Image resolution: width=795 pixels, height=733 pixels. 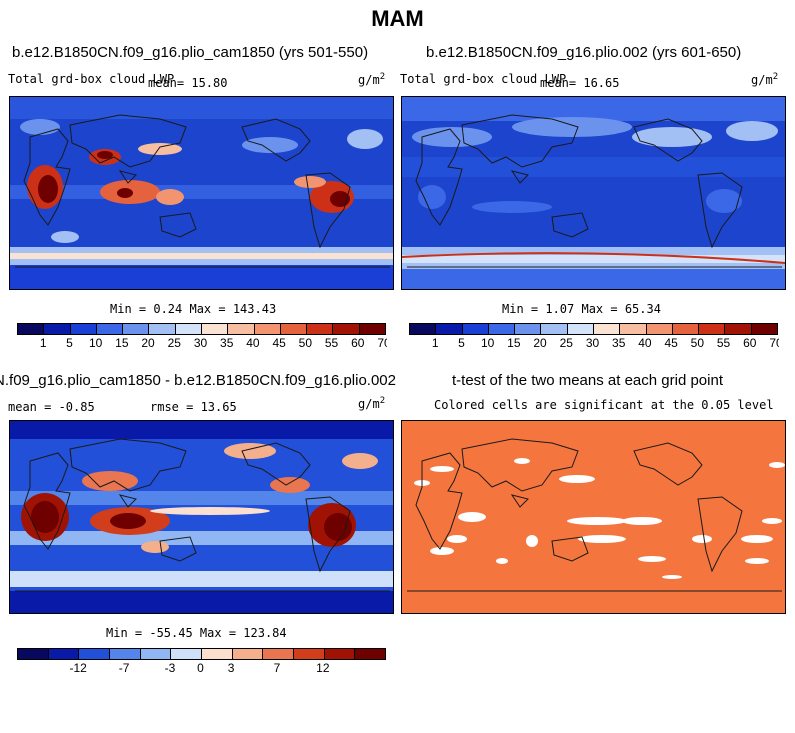 I want to click on panel1-colorbar-labels: 1510152025303540455055607080, so click(x=202, y=343).